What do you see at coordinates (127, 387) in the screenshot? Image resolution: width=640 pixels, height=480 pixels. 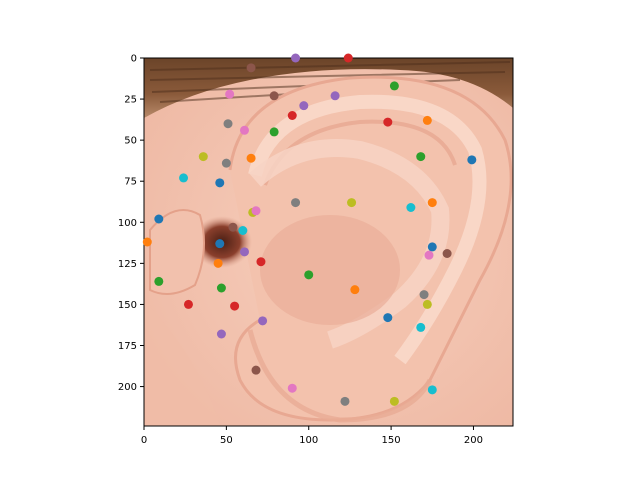 I see `y-tick-label: 200` at bounding box center [127, 387].